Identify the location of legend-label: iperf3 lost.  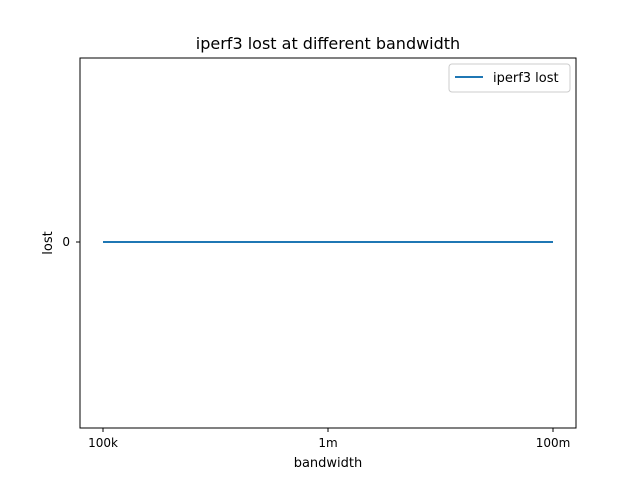
(526, 78).